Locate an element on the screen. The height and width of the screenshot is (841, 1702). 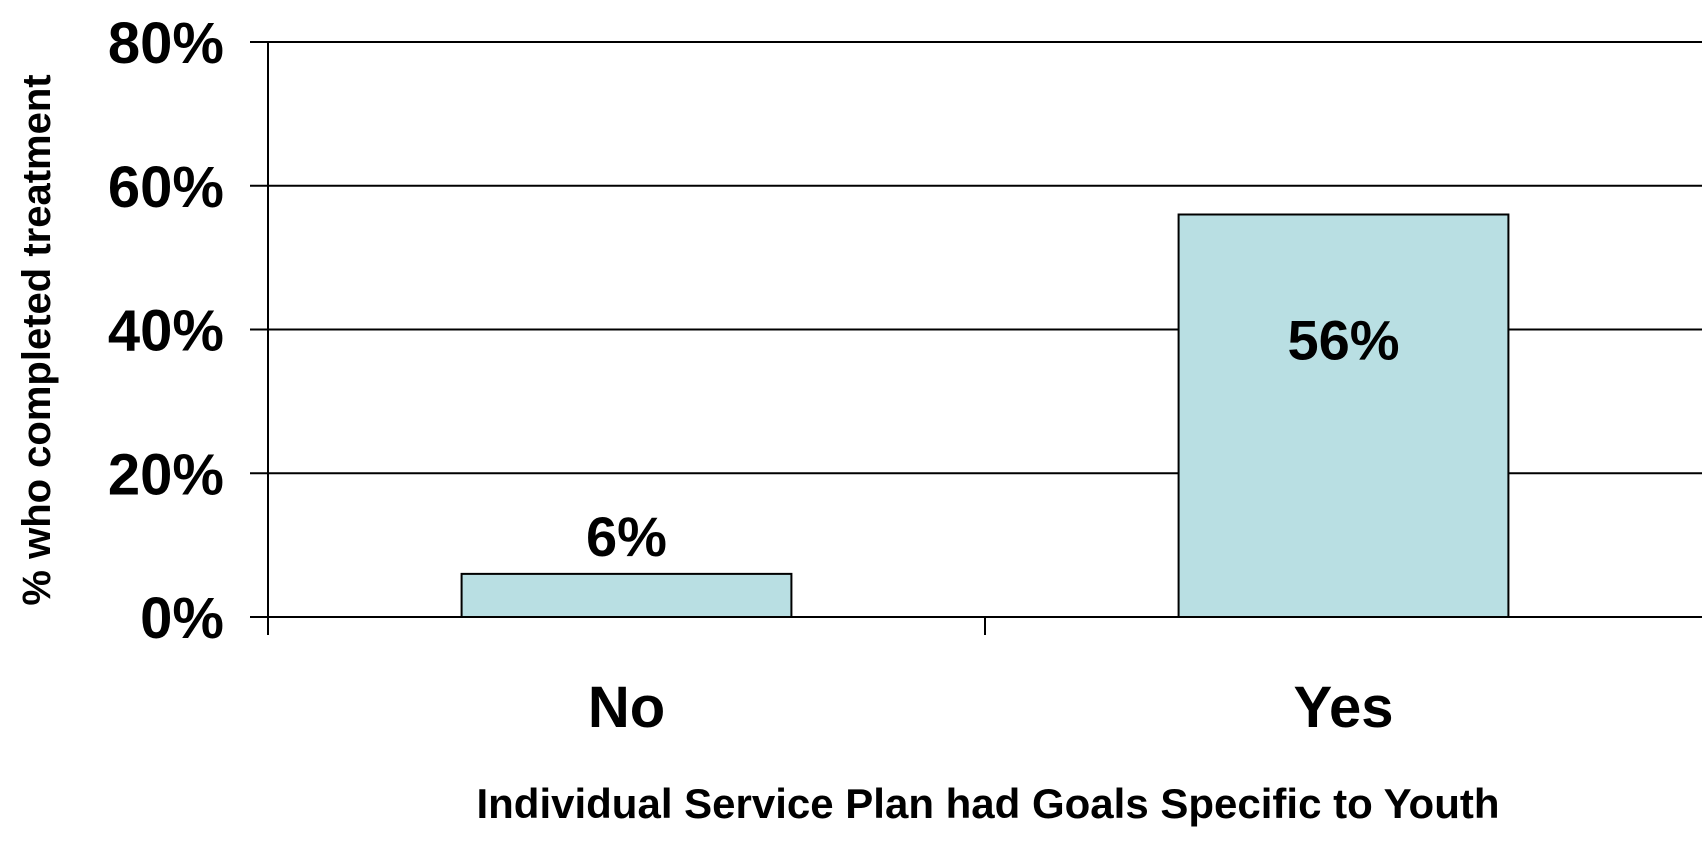
data-label-yes: 56% is located at coordinates (1343, 339).